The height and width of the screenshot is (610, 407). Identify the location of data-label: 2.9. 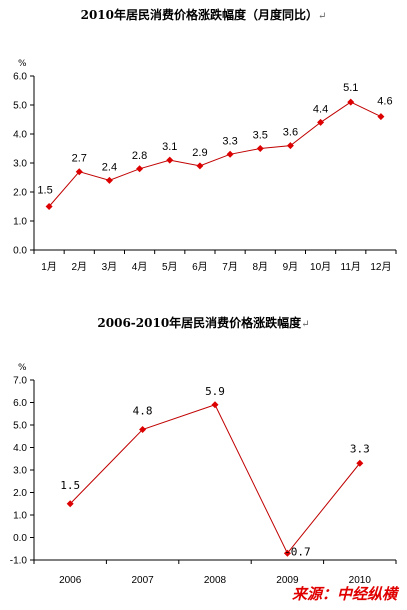
(199, 153).